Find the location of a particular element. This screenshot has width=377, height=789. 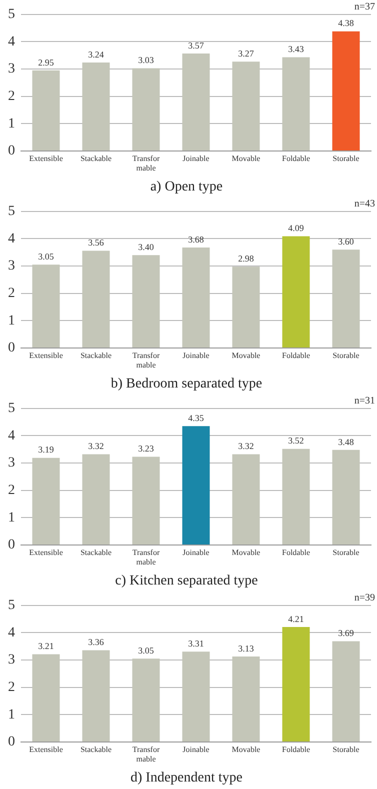

data-label: 4.35 is located at coordinates (196, 418).